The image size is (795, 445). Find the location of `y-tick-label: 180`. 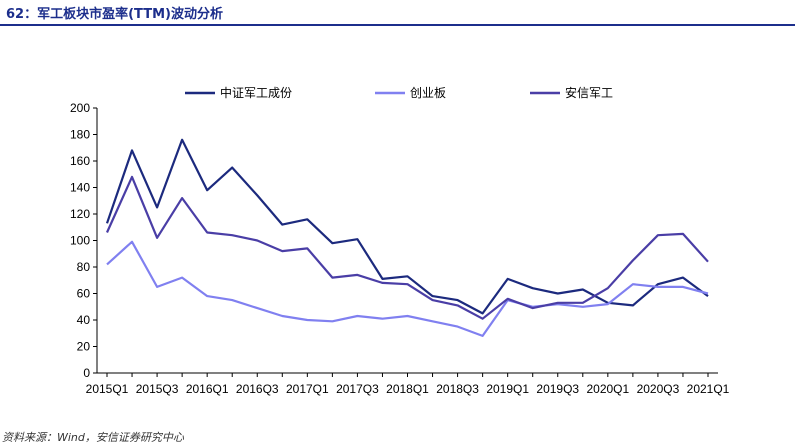

y-tick-label: 180 is located at coordinates (80, 135).